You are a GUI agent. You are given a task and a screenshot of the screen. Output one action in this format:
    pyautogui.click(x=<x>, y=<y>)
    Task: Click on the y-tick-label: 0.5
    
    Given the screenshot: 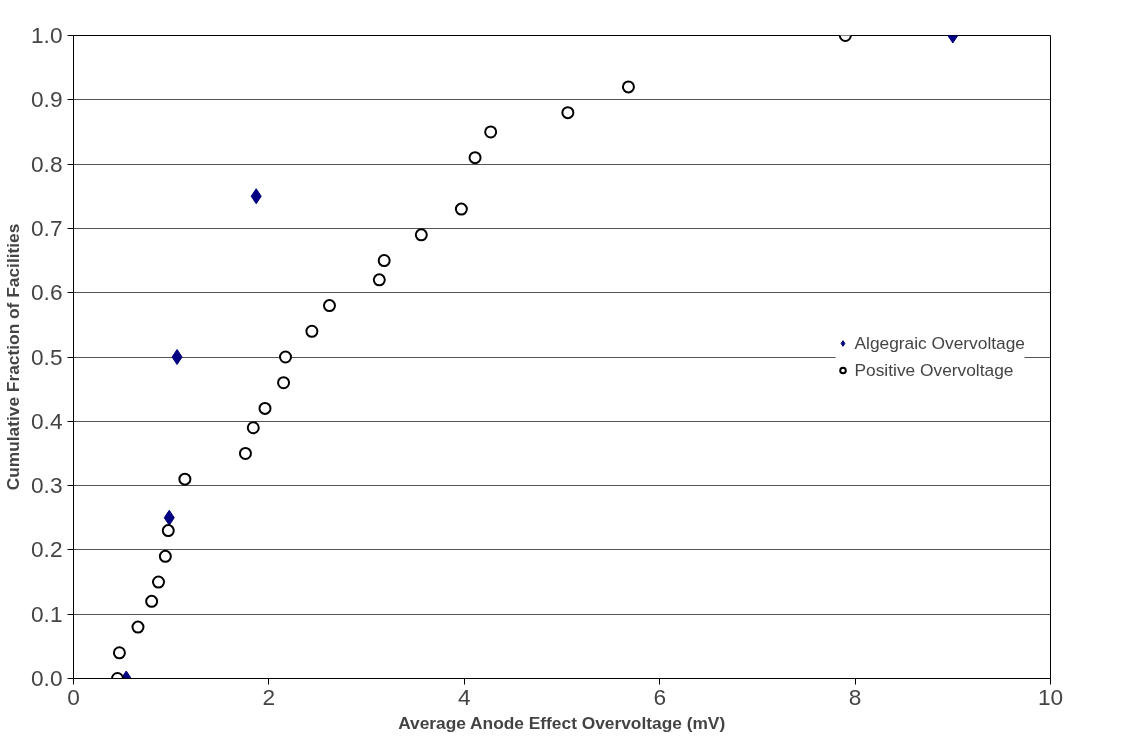 What is the action you would take?
    pyautogui.click(x=47, y=356)
    